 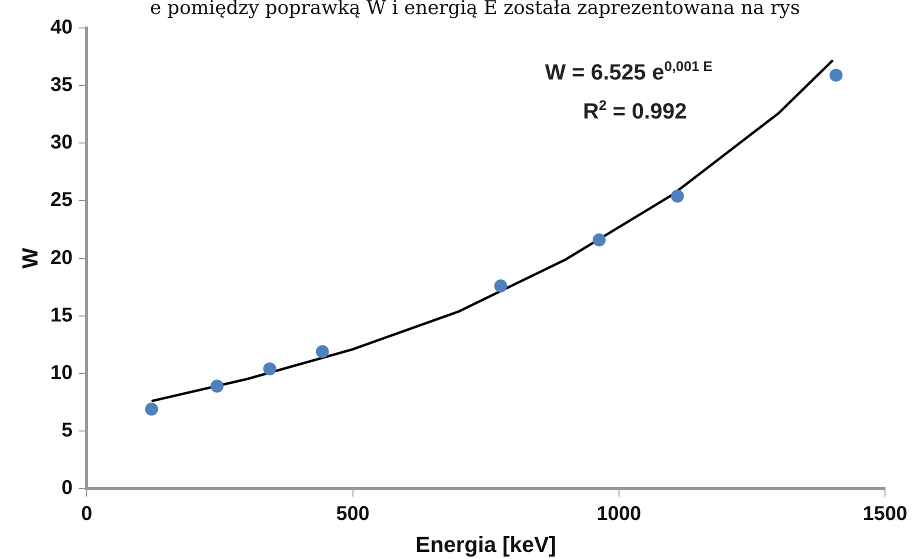 What do you see at coordinates (86, 514) in the screenshot?
I see `x-tick-label: 0` at bounding box center [86, 514].